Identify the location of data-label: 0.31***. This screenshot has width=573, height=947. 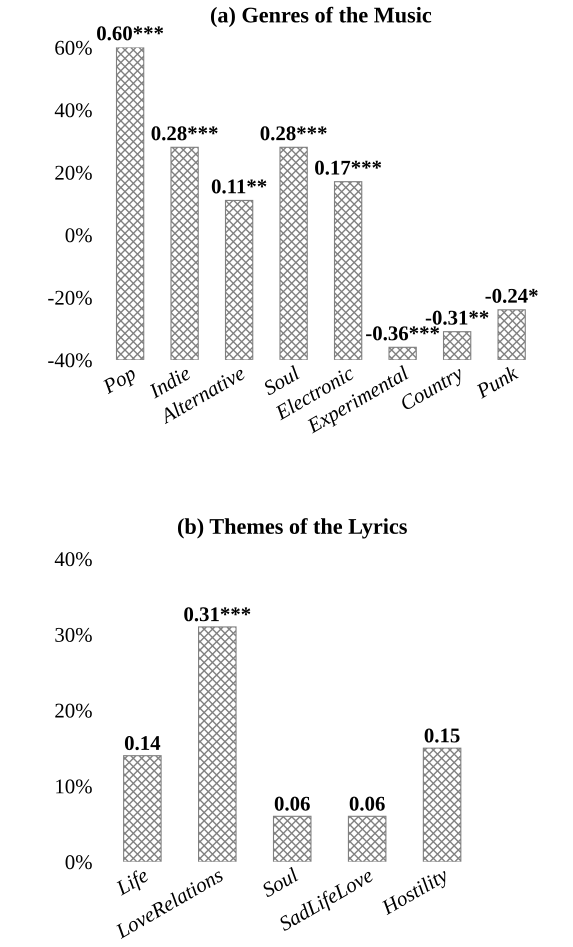
(217, 614).